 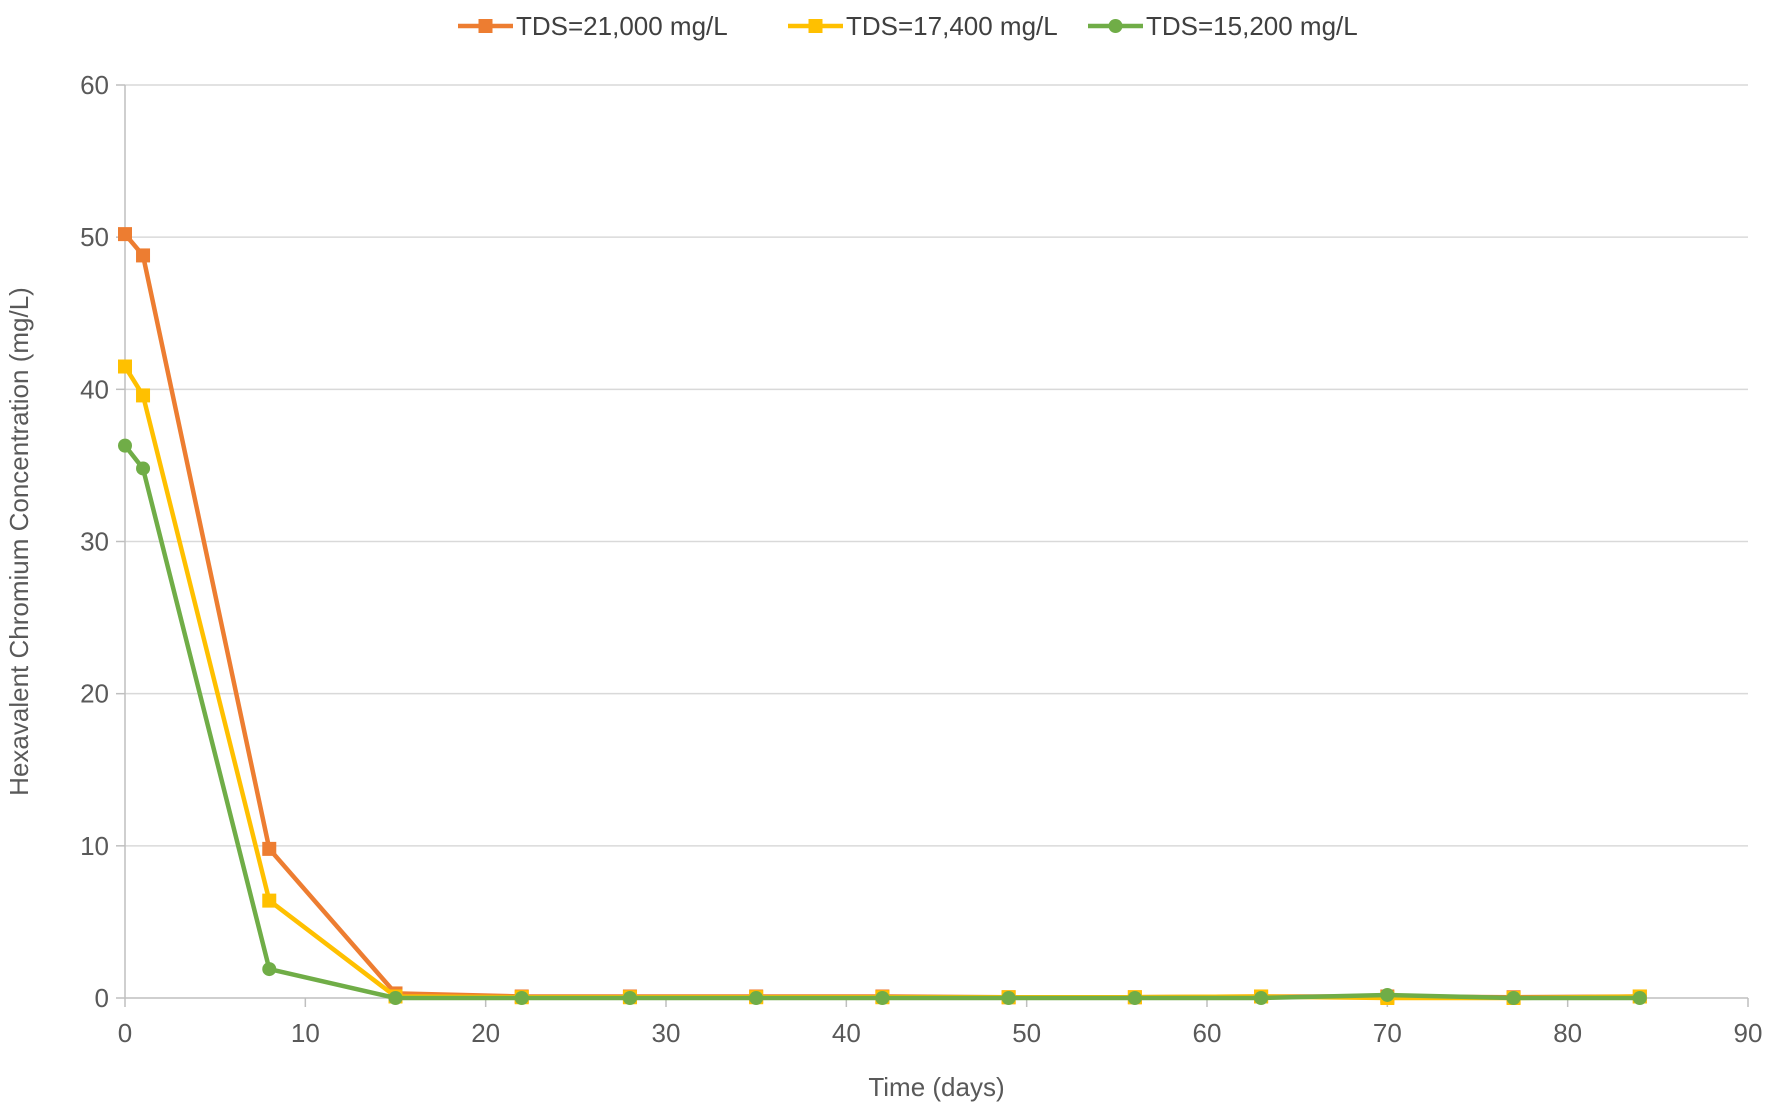 What do you see at coordinates (94, 237) in the screenshot?
I see `y-tick-label: 50` at bounding box center [94, 237].